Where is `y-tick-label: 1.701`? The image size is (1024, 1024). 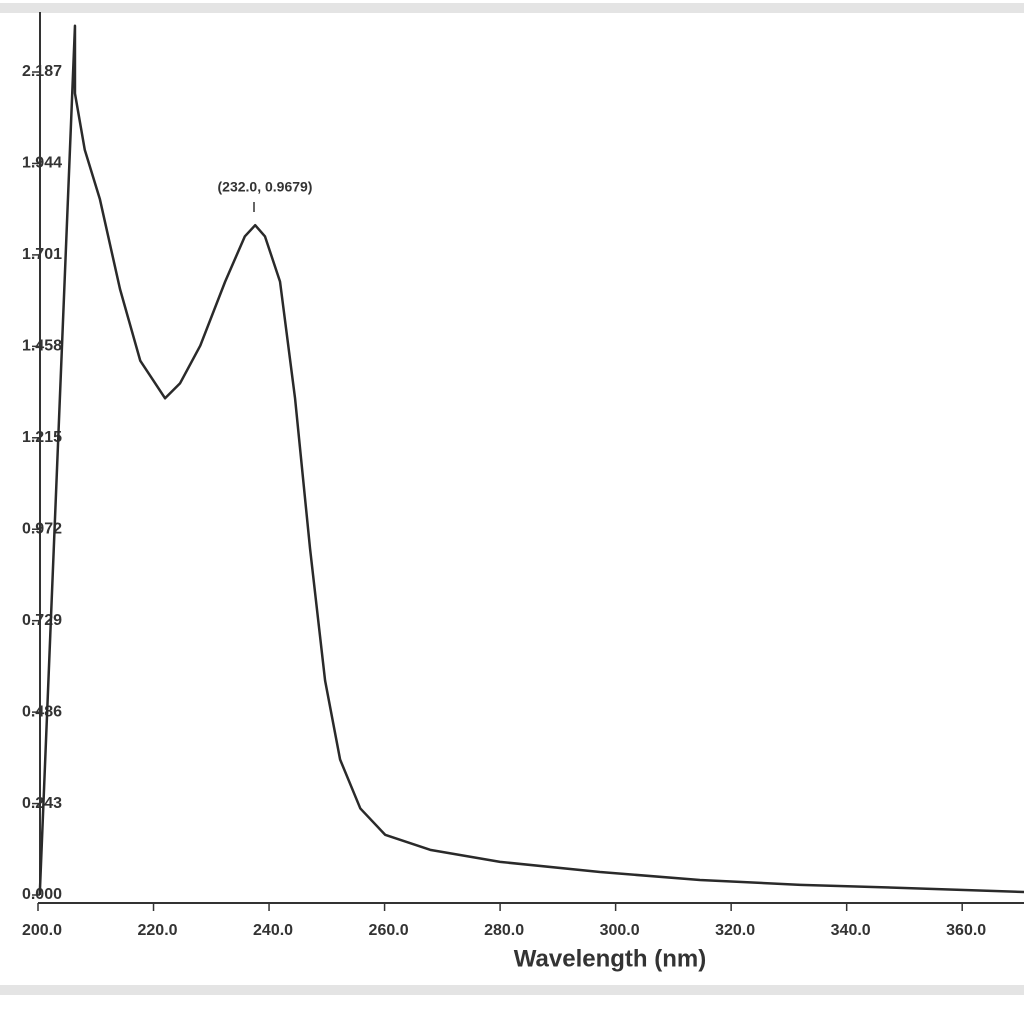 y-tick-label: 1.701 is located at coordinates (42, 254).